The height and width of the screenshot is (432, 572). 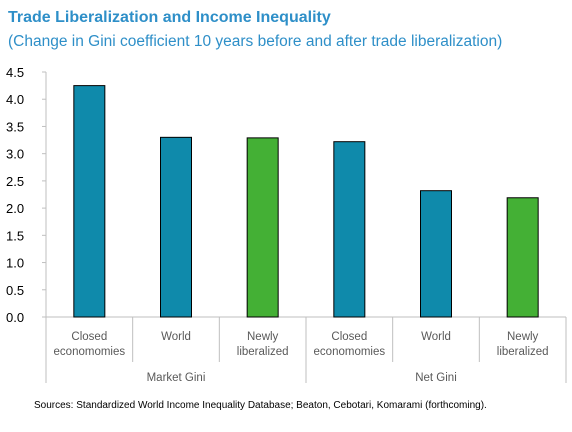 I want to click on y-tick-label: 1.0, so click(x=15, y=263).